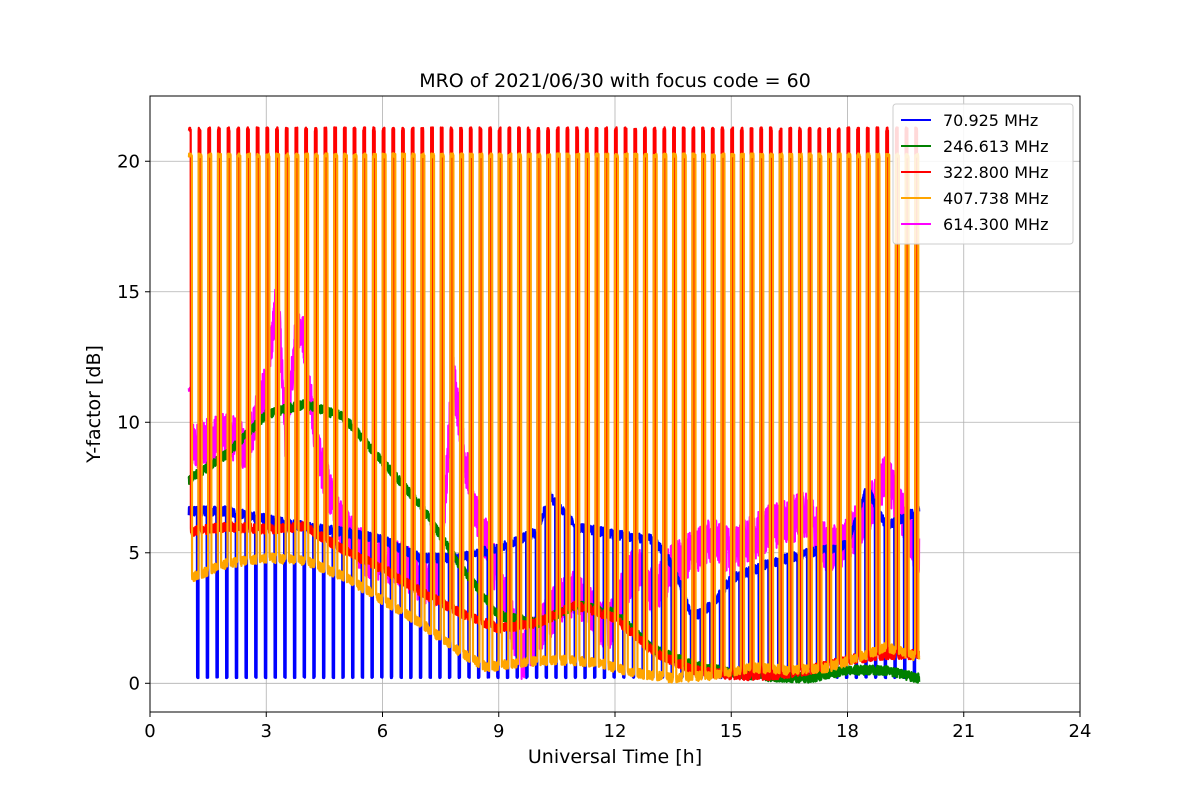  Describe the element at coordinates (847, 731) in the screenshot. I see `x-tick-label: 18` at that location.